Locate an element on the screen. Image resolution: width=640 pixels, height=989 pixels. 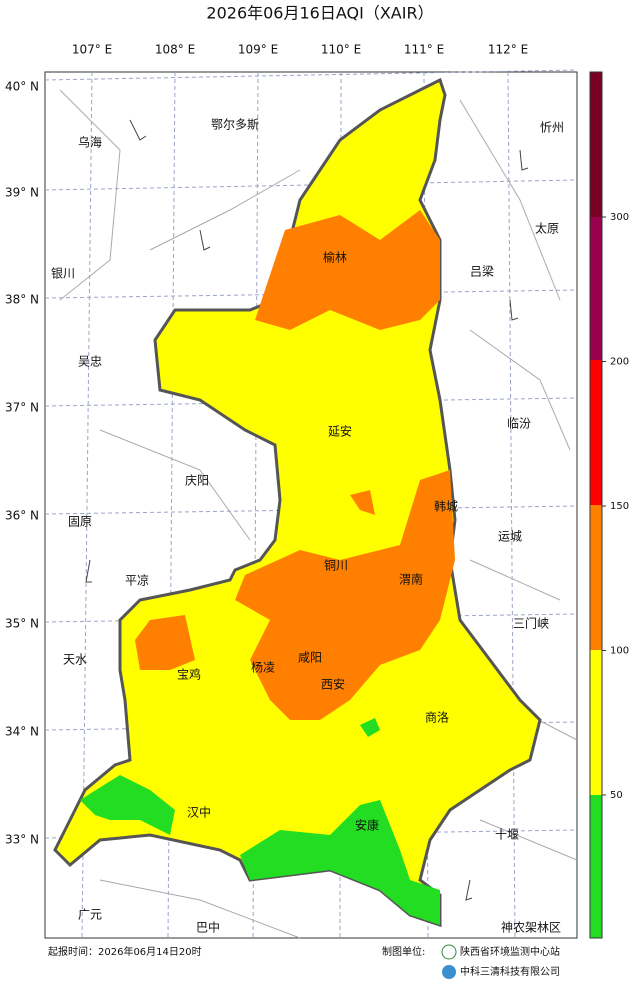
colorbar-tick-label: 50 is located at coordinates (616, 795).